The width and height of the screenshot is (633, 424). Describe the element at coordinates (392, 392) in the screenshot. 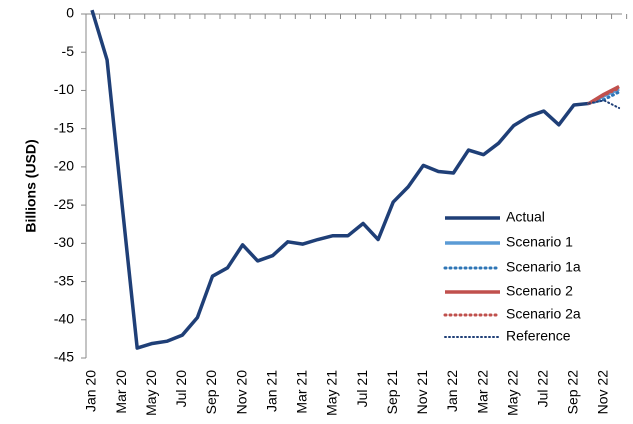

I see `x-tick-label: Sep 21` at that location.